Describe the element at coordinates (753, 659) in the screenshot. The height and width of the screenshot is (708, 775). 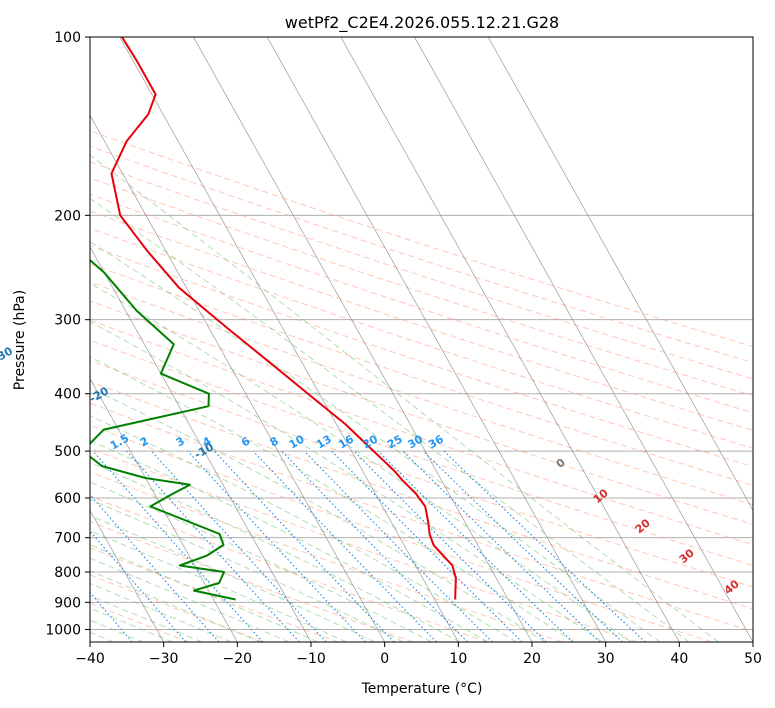
I see `x-tick-label: 50` at that location.